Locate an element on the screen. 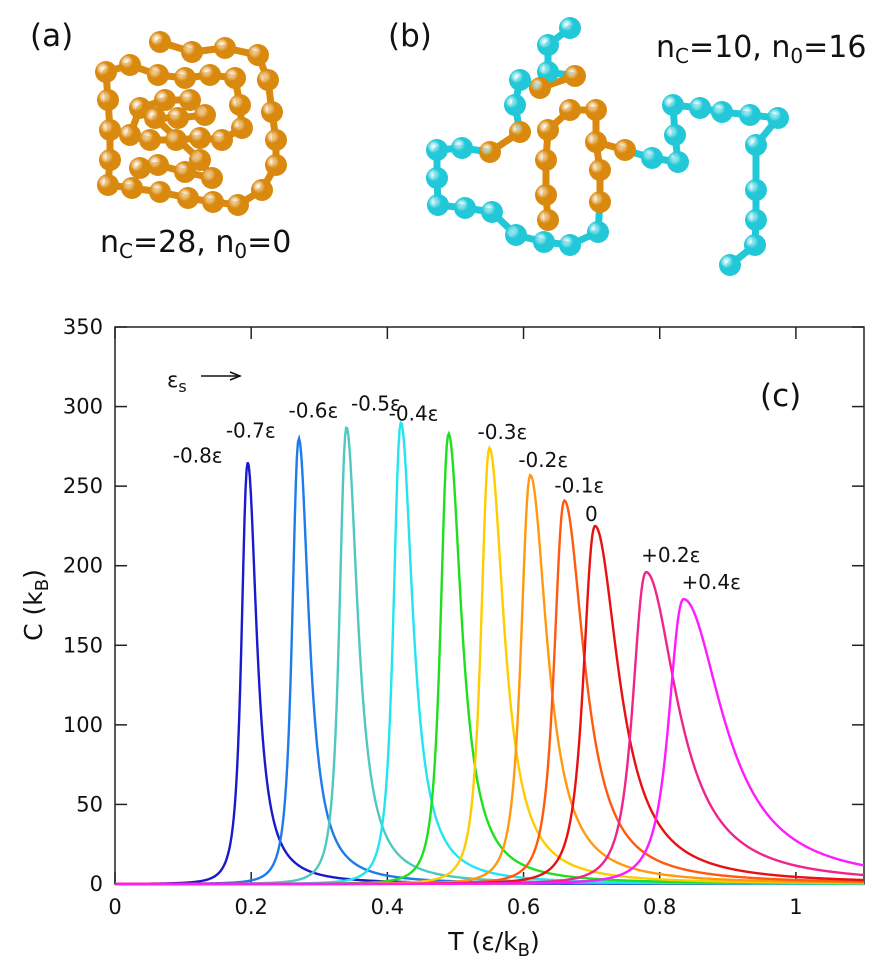 This screenshot has height=976, width=894. x-tick-label: 0.4 is located at coordinates (387, 907).